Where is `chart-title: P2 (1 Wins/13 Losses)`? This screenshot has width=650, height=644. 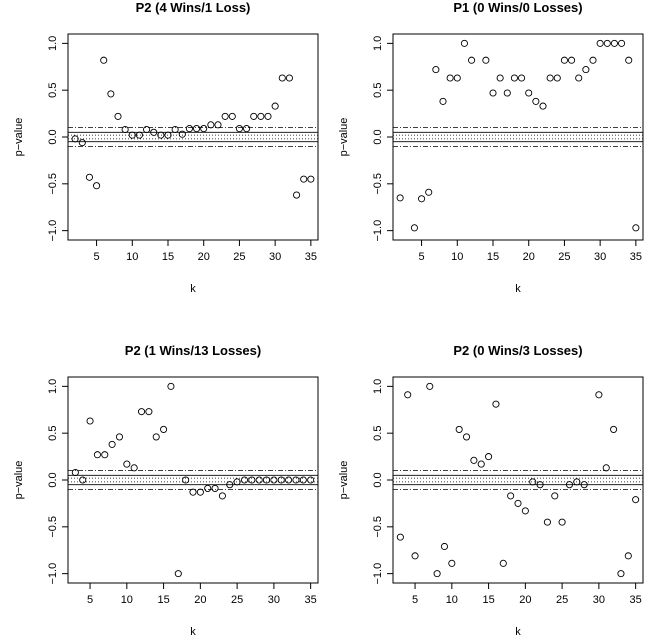 chart-title: P2 (1 Wins/13 Losses) is located at coordinates (193, 350).